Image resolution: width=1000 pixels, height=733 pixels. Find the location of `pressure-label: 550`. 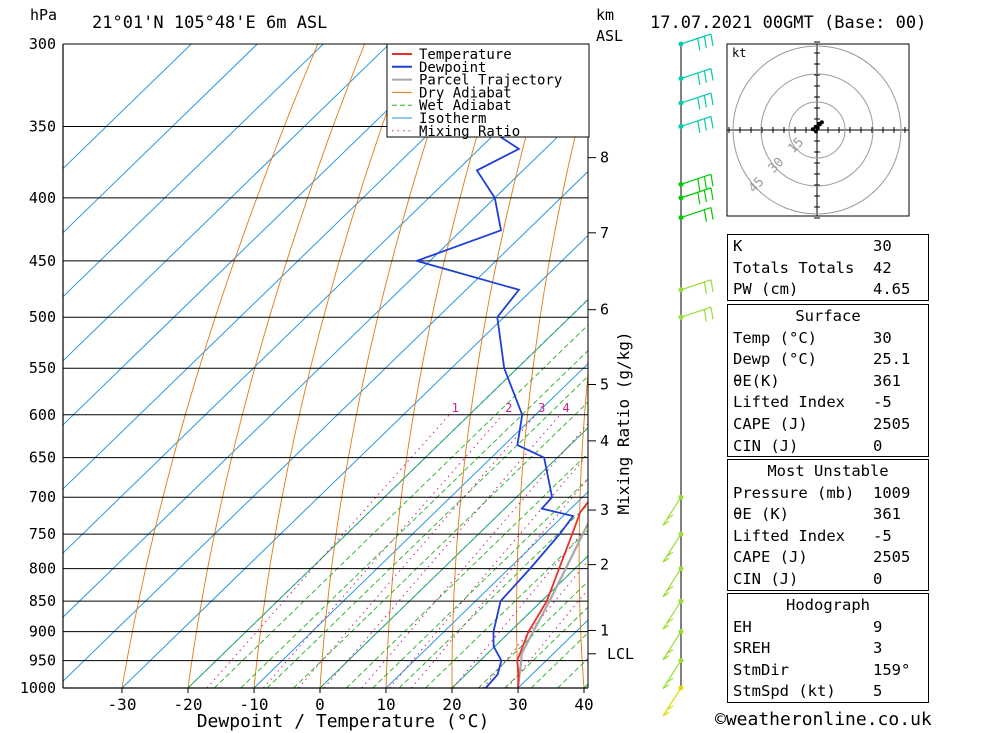

pressure-label: 550 is located at coordinates (42, 368).